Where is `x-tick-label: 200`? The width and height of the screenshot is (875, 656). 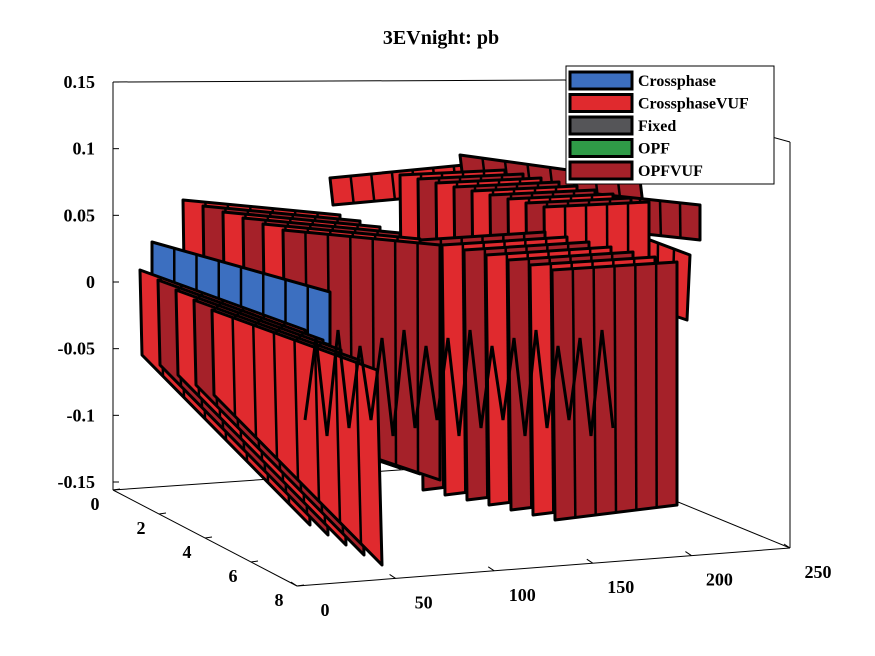 x-tick-label: 200 is located at coordinates (719, 580).